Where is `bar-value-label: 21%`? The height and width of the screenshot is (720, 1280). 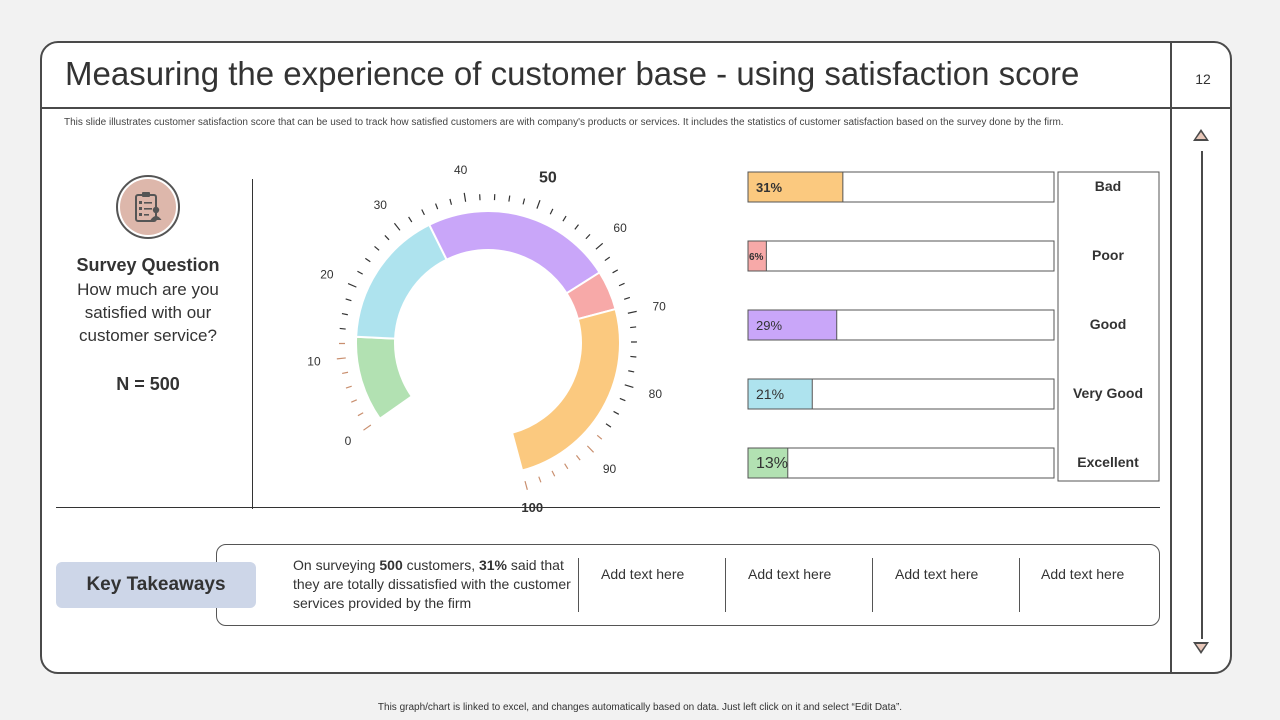
bar-value-label: 21% is located at coordinates (770, 394).